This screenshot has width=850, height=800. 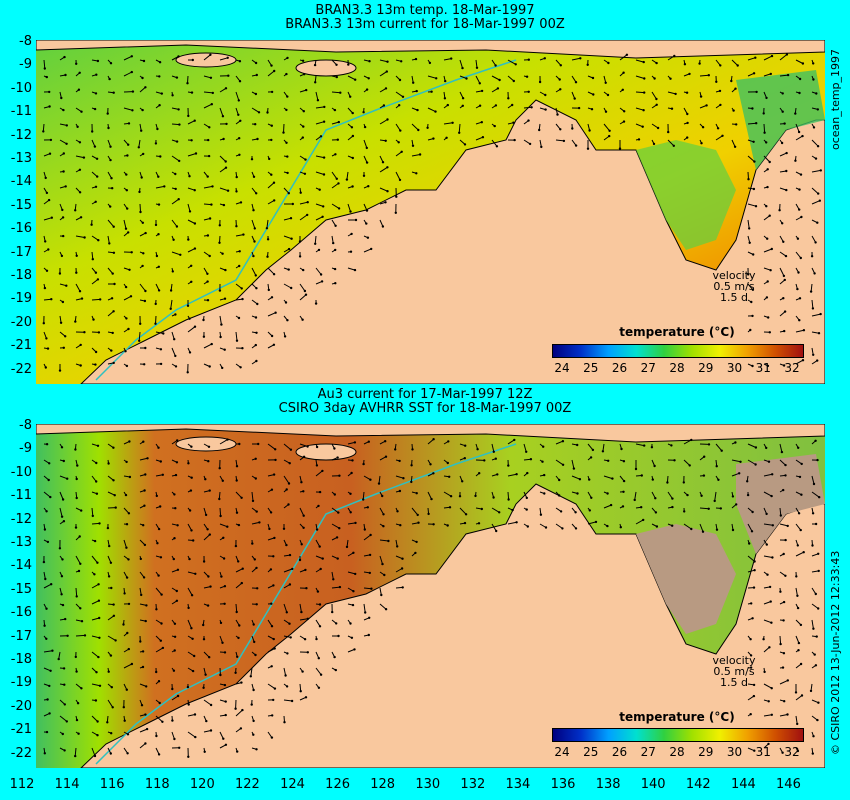 I want to click on lon-tick: 114, so click(x=67, y=784).